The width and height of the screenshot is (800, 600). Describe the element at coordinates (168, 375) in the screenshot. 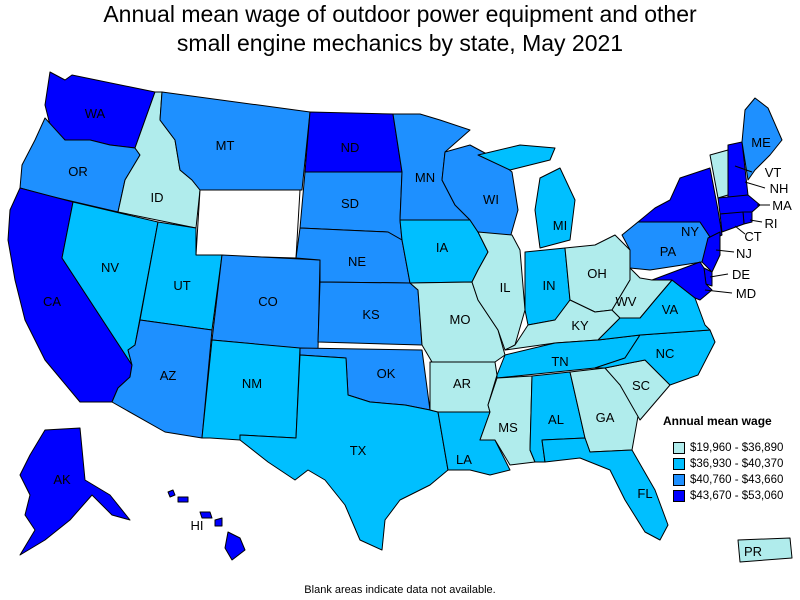

I see `label-az: AZ` at that location.